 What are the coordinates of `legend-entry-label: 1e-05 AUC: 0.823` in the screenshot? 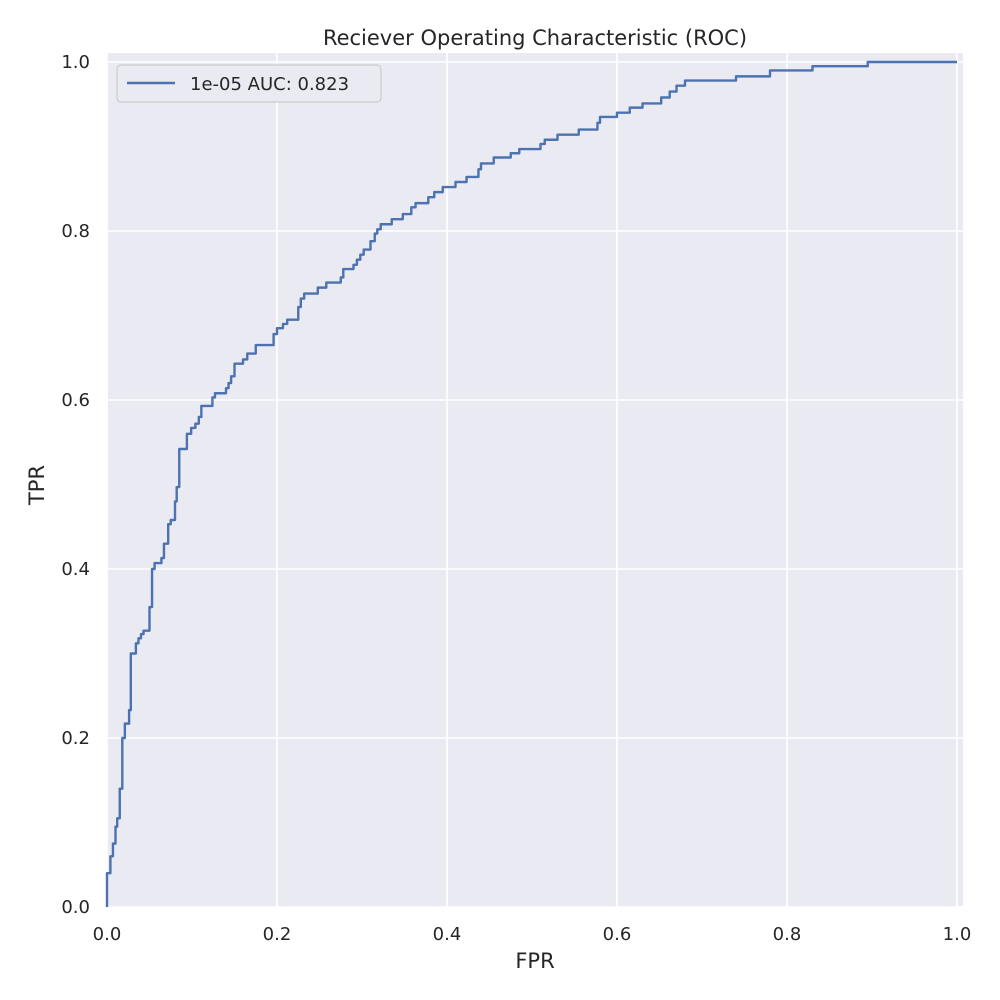 It's located at (269, 84).